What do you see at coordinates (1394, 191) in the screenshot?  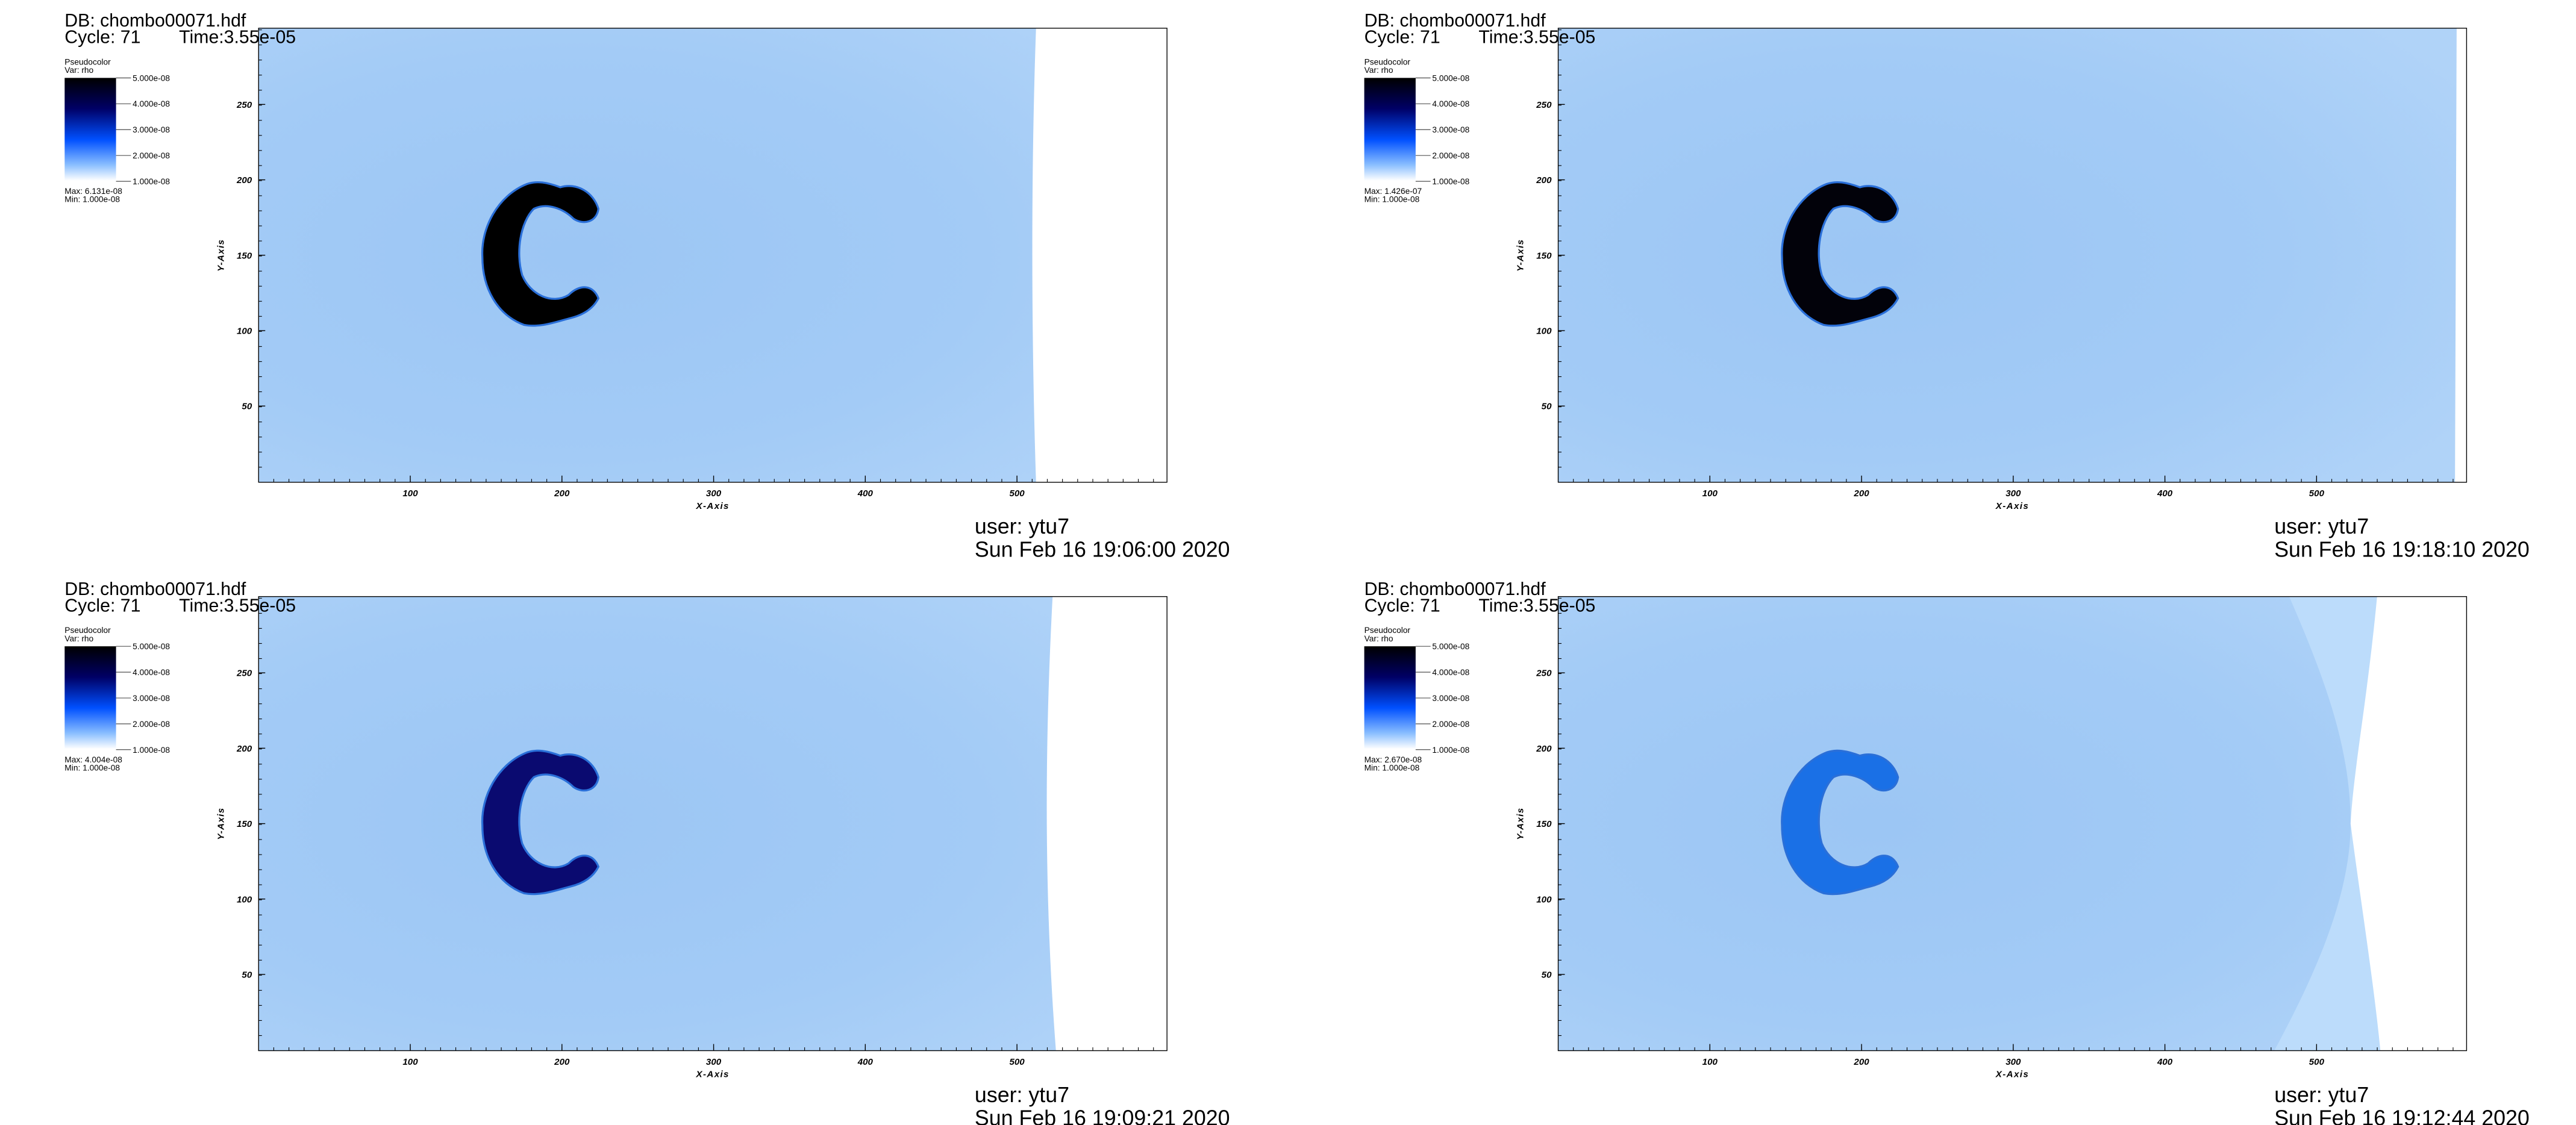 I see `max-label: Max: 1.426e-07` at bounding box center [1394, 191].